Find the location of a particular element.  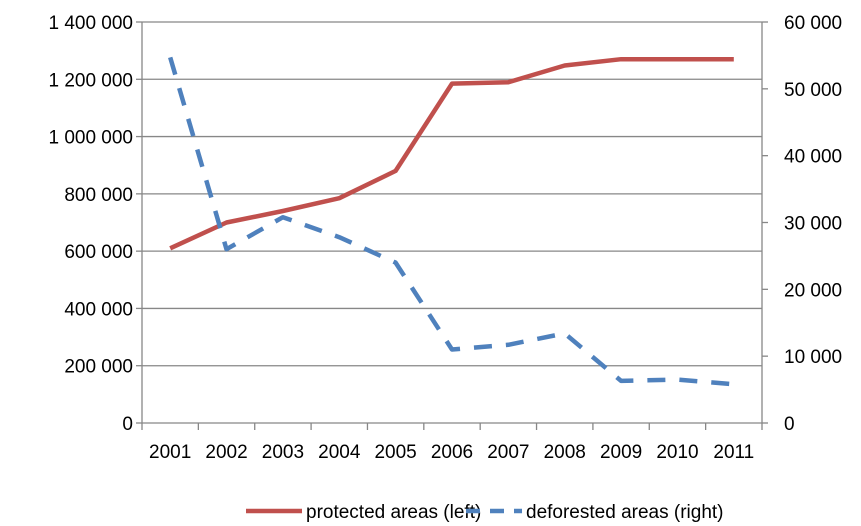

legend-label-deforested-areas: deforested areas (right) is located at coordinates (625, 512).